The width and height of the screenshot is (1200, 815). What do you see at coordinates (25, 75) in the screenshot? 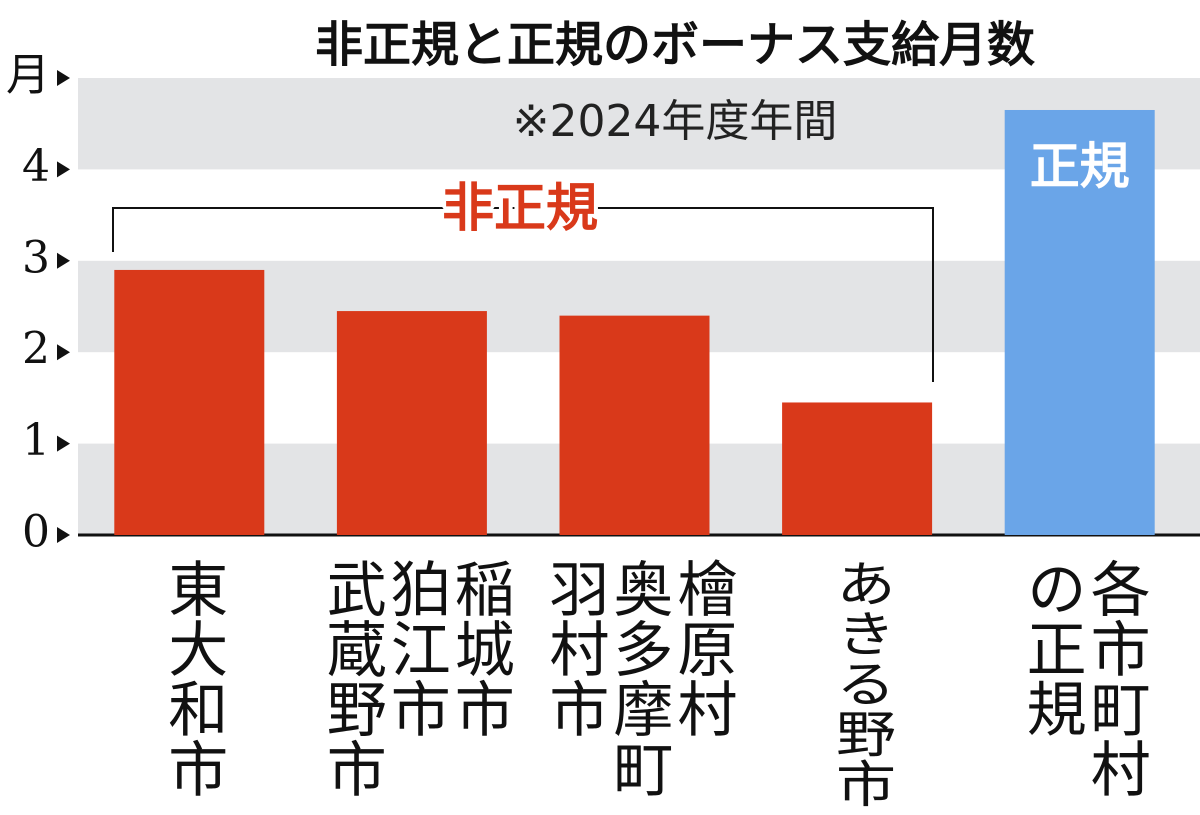
I see `y-tick-label: 5カ月` at bounding box center [25, 75].